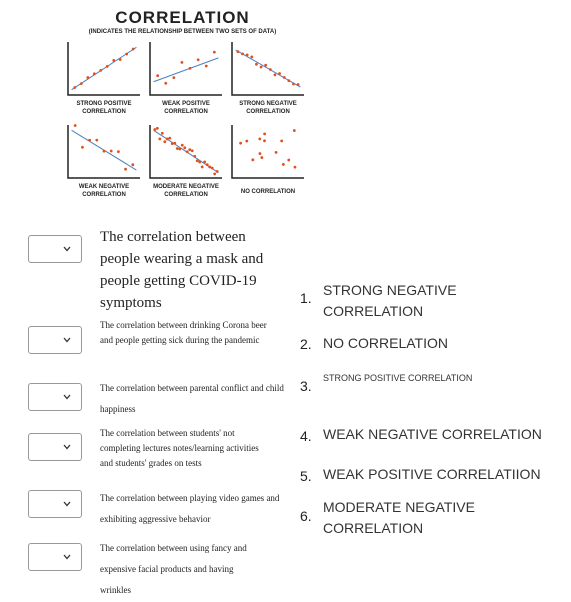  Describe the element at coordinates (182, 17) in the screenshot. I see `infographic-title: CORRELATION` at that location.